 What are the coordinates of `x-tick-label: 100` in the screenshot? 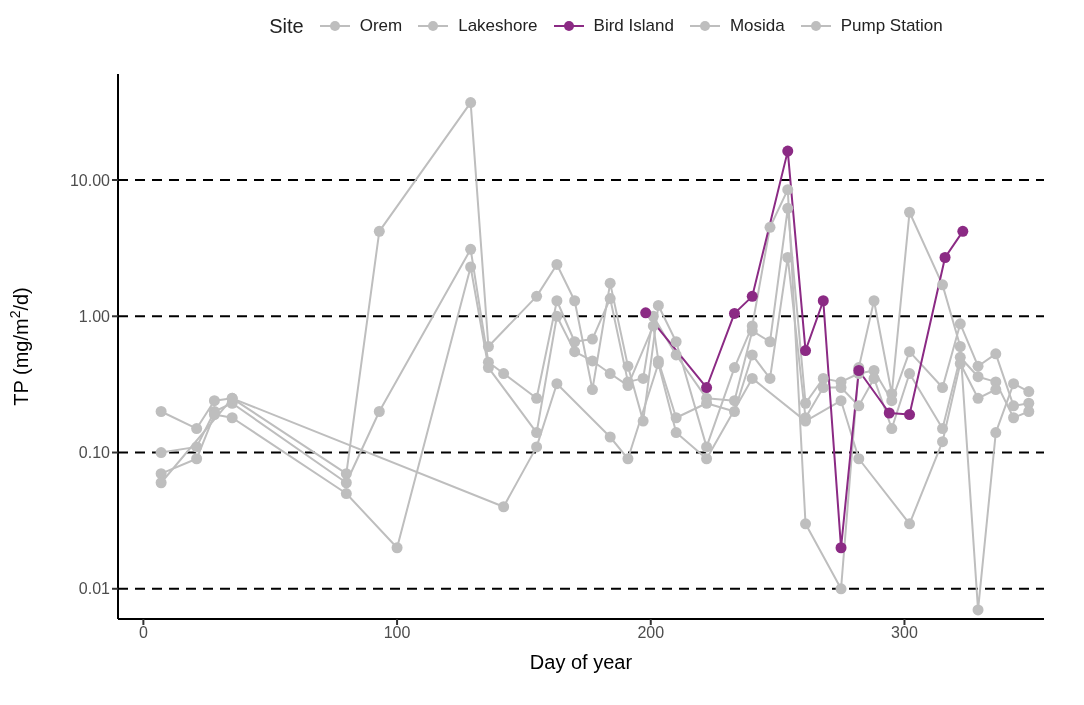 It's located at (397, 633).